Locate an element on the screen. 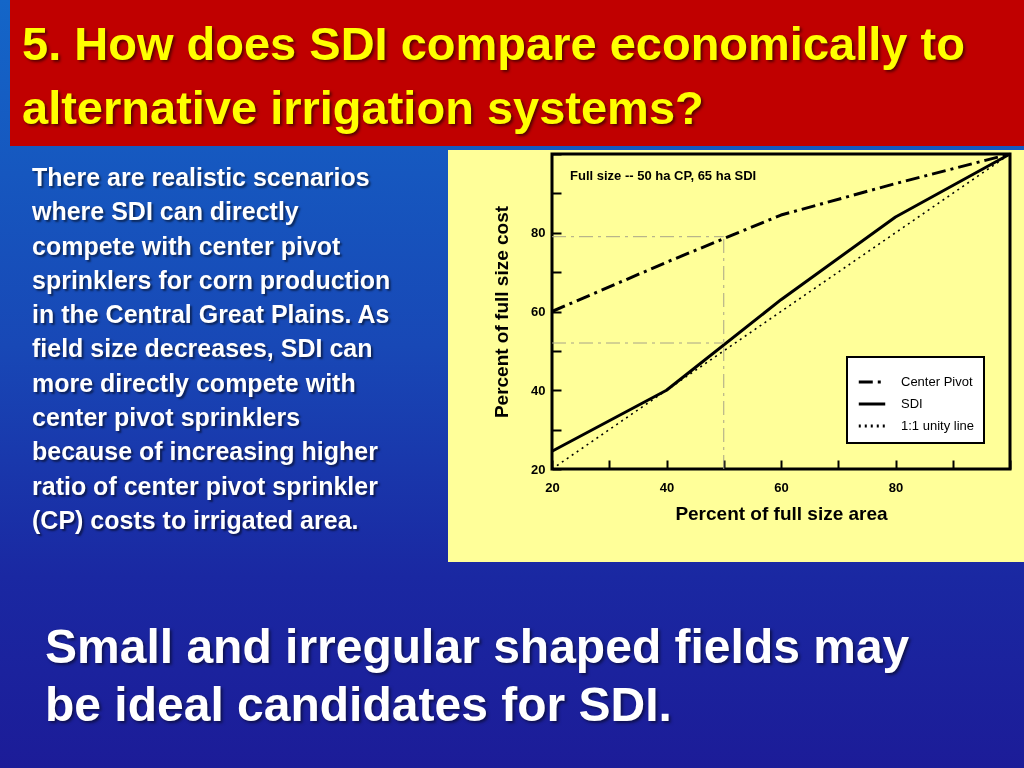 The height and width of the screenshot is (768, 1024). x-axis-title: Percent of full size area is located at coordinates (782, 513).